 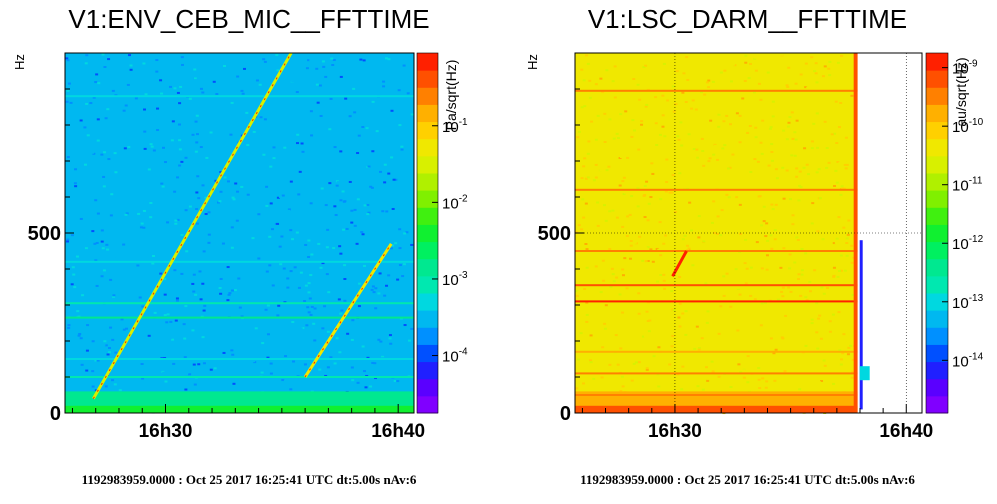 I want to click on colorbar-label: au/sqrt(Hz), so click(x=961, y=91).